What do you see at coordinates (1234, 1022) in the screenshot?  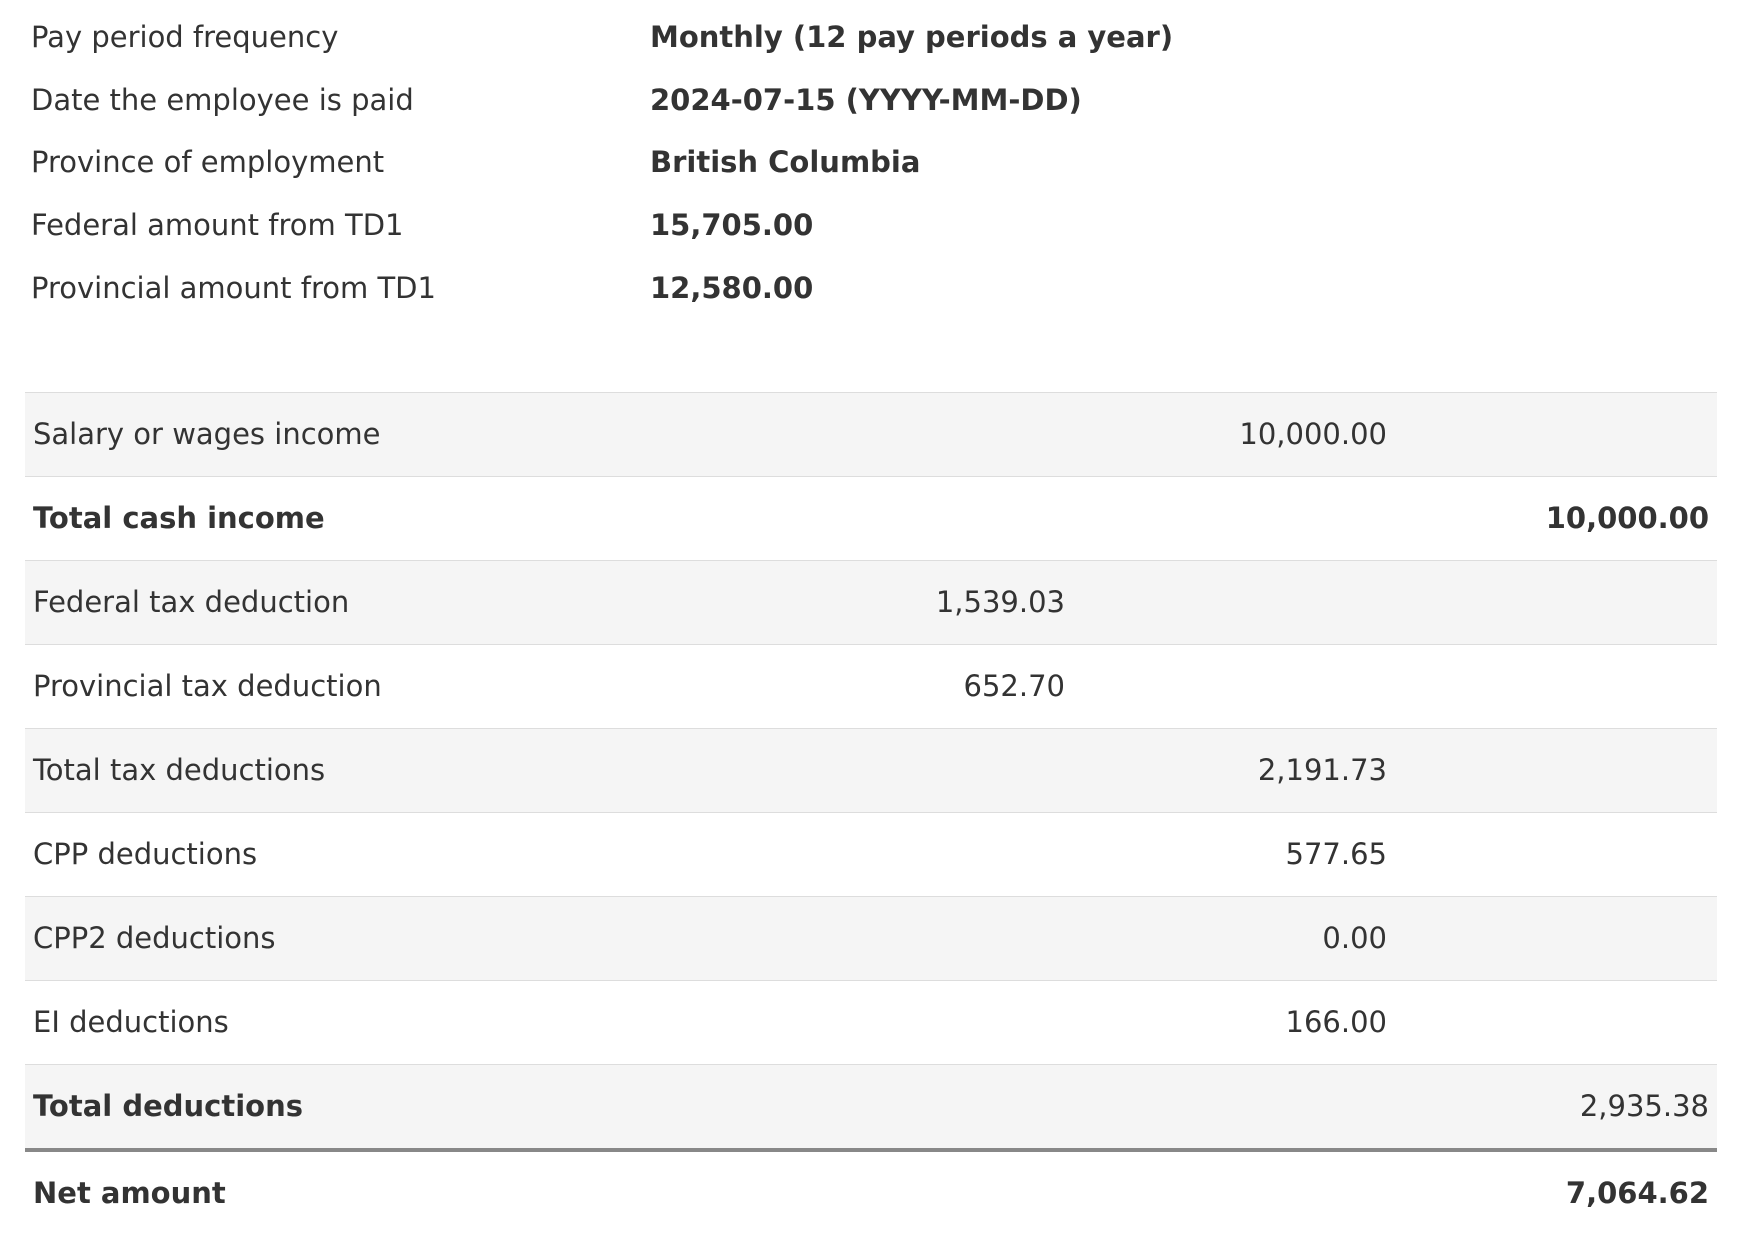 I see `row-subtotal-value: 166.00` at bounding box center [1234, 1022].